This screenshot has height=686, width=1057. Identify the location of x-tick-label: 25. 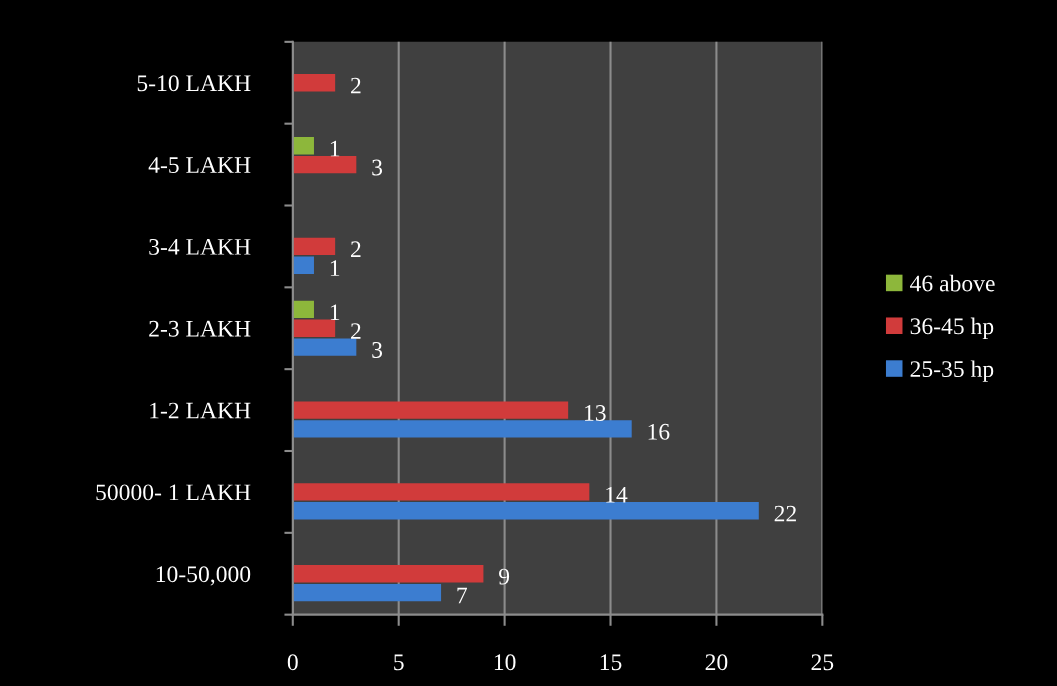
(822, 662).